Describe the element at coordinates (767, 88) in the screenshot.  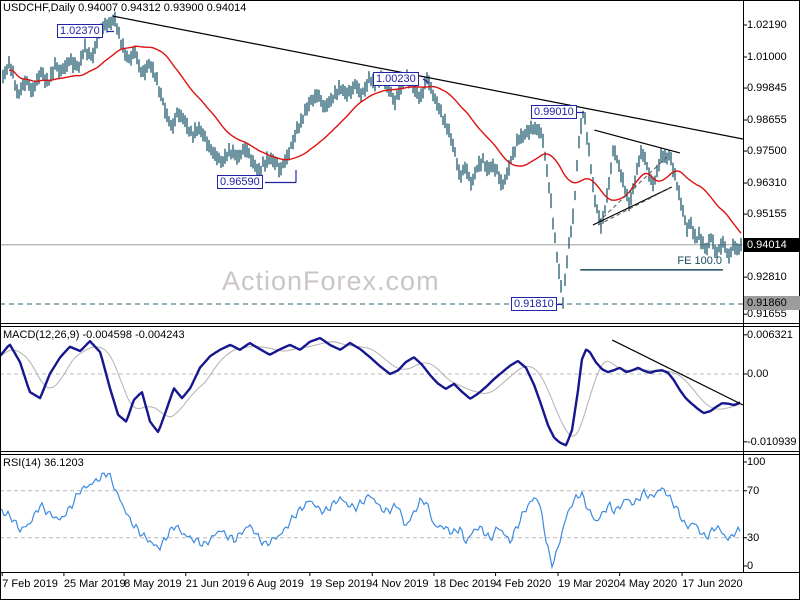
I see `price-axis-label: 0.99845` at that location.